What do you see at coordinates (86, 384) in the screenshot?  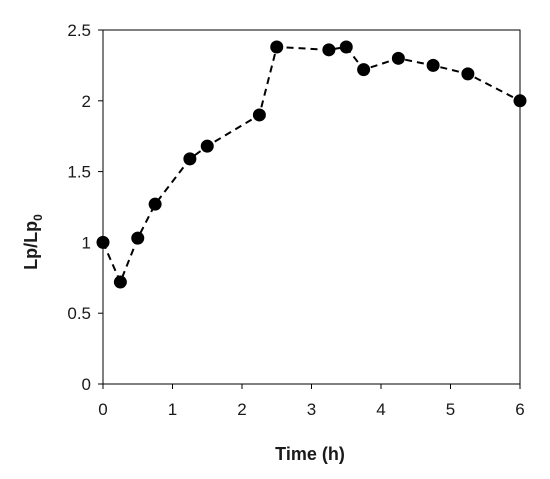 I see `y-tick-label: 0` at bounding box center [86, 384].